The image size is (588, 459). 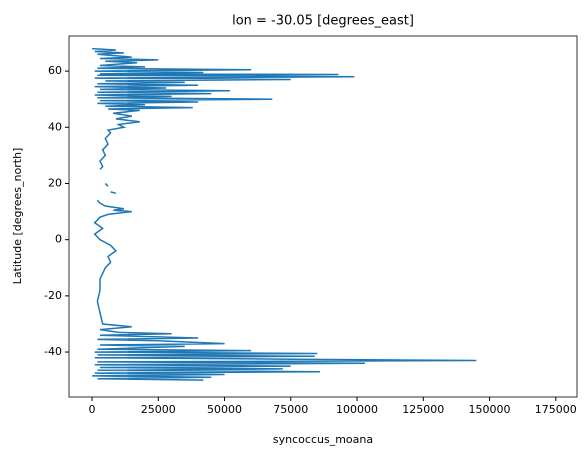 I want to click on x-axis-label: syncoccus_moana, so click(x=323, y=439).